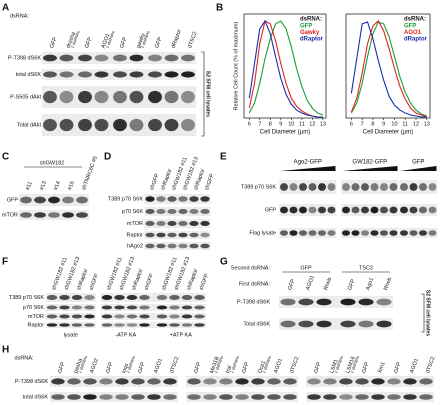 This screenshot has height=405, width=440. Describe the element at coordinates (25, 97) in the screenshot. I see `row-label: P-S505 dAkt` at that location.